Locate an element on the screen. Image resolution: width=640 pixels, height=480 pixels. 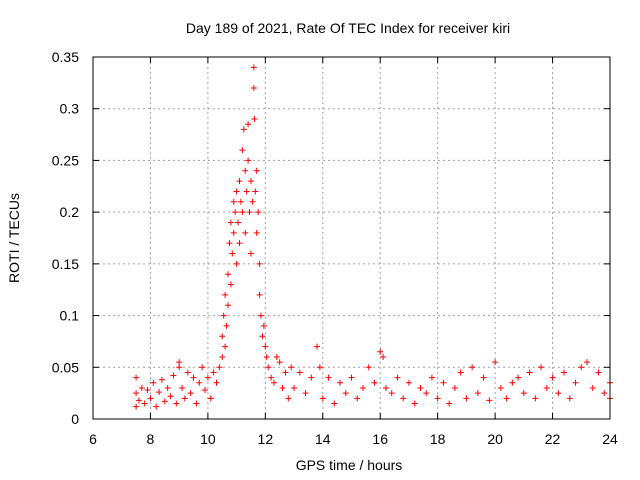
x-tick-label: 14 is located at coordinates (323, 439).